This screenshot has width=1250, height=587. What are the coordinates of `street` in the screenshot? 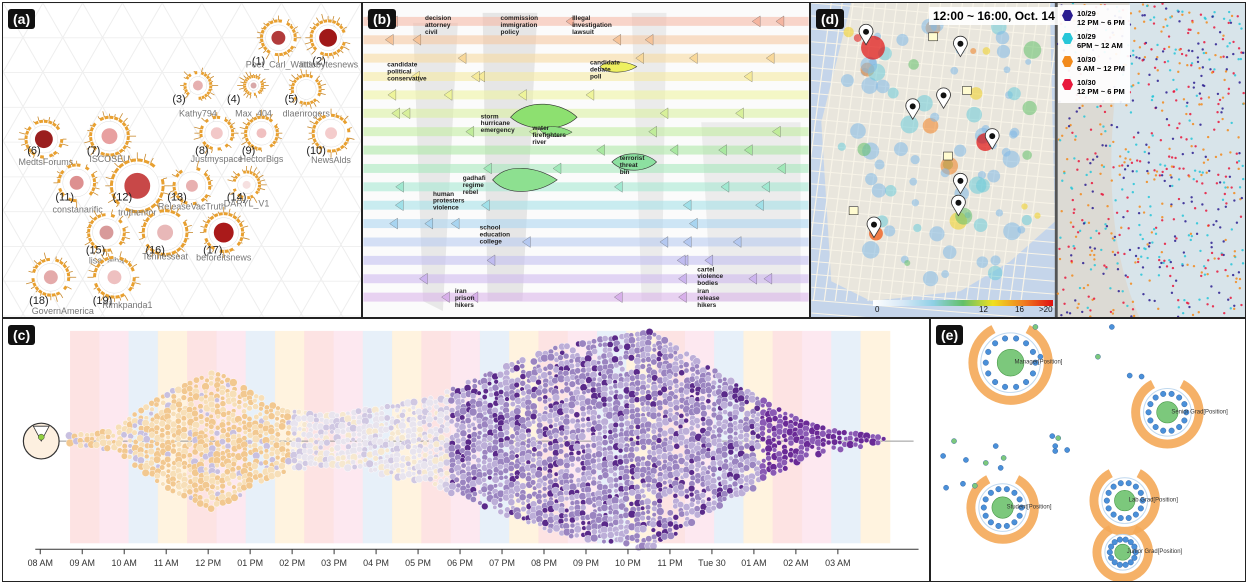 It's located at (933, 245).